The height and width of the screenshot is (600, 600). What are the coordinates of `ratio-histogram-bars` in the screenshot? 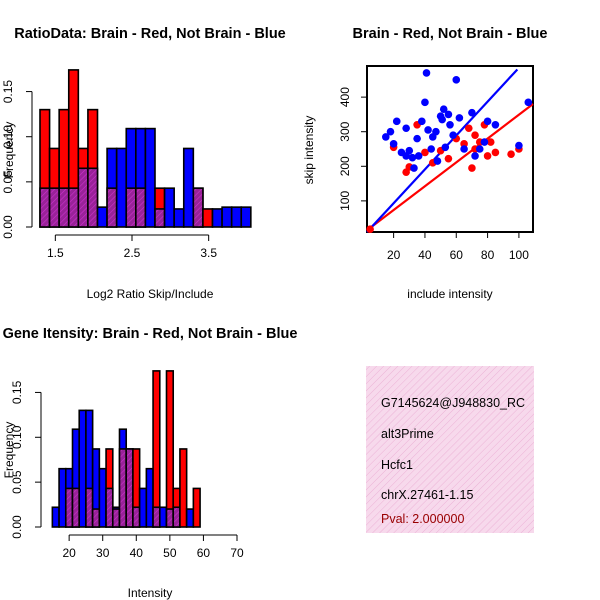 It's located at (145, 148).